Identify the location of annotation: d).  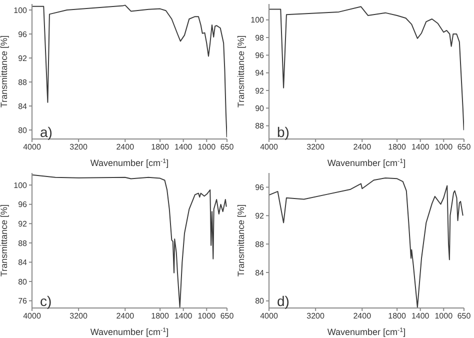
(283, 301).